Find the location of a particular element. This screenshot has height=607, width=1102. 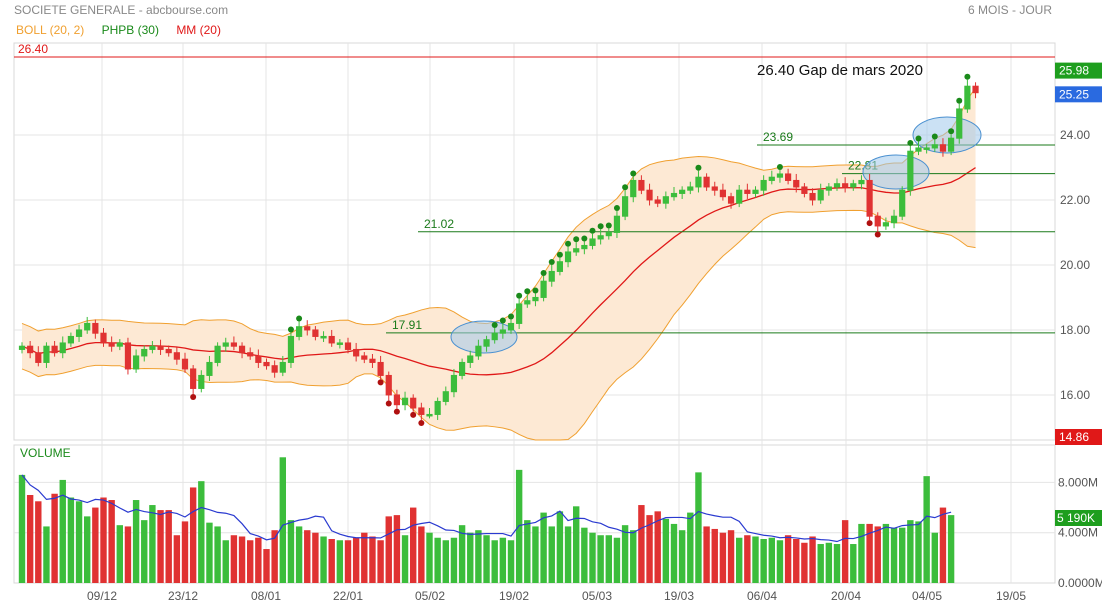

price-tag is located at coordinates (1078, 70).